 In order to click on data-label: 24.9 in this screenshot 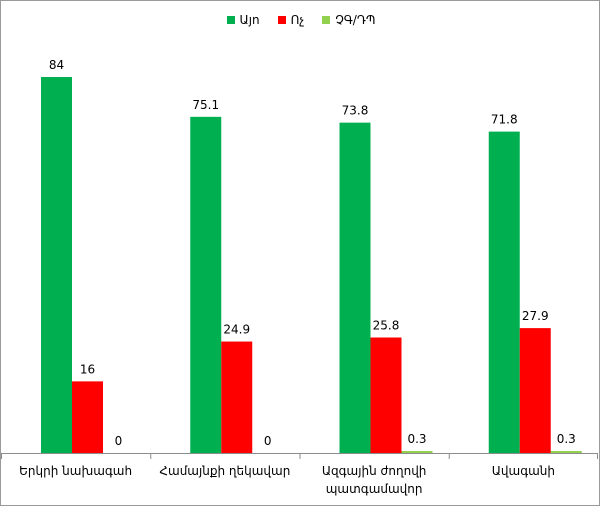, I will do `click(236, 330)`.